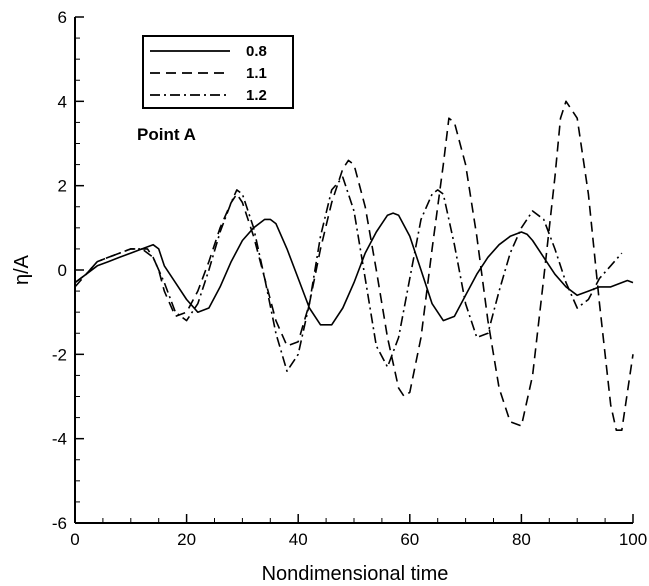 The image size is (649, 586). I want to click on legend: 0.8 1.1 1.2, so click(218, 72).